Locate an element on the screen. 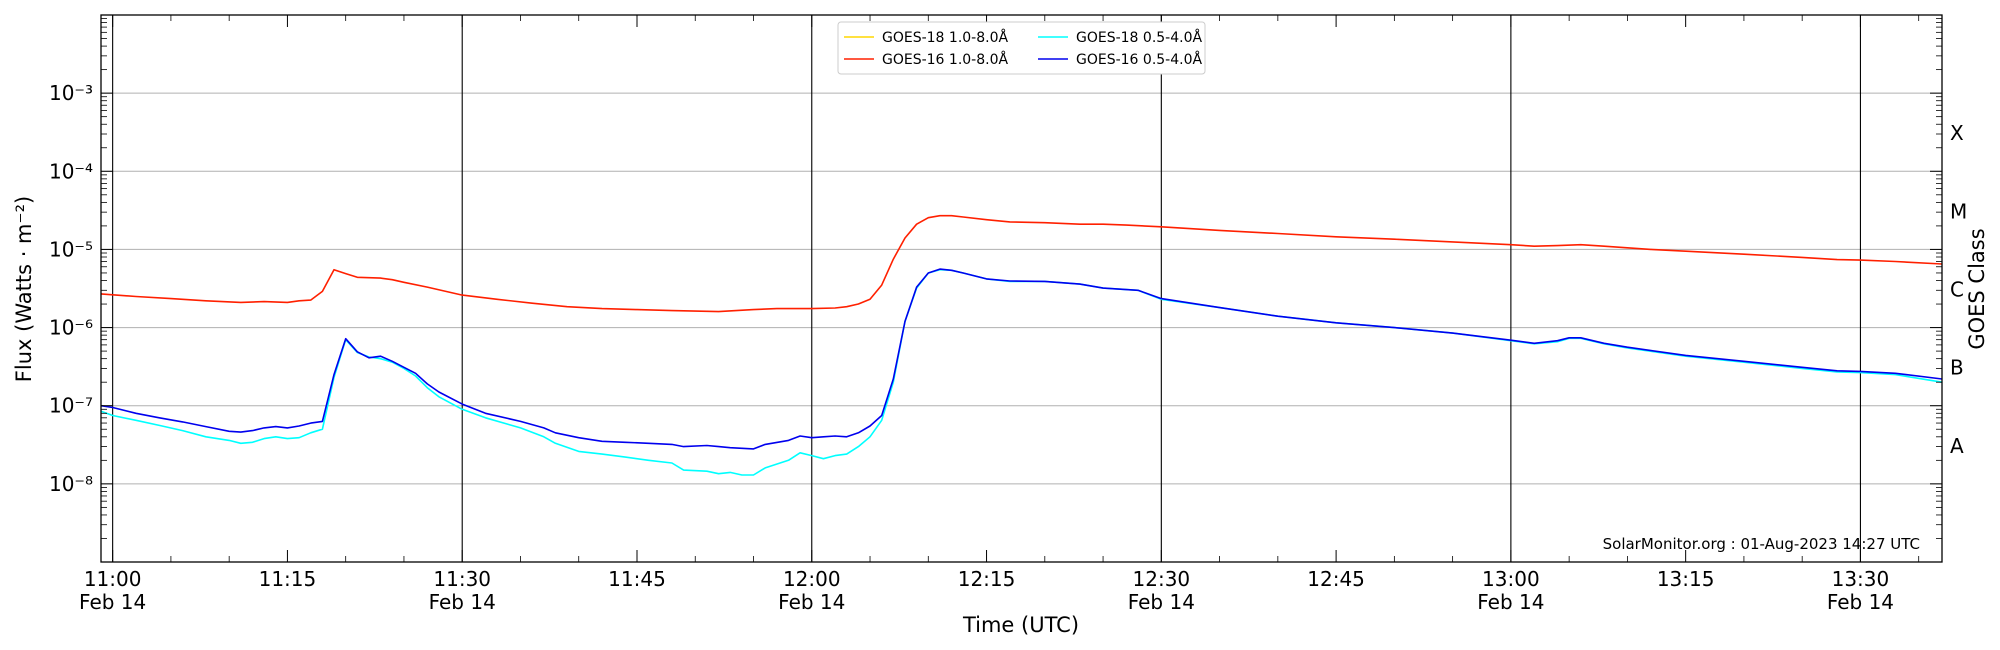 The image size is (2000, 650). y-tick-label: 10⁻⁷ is located at coordinates (71, 406).